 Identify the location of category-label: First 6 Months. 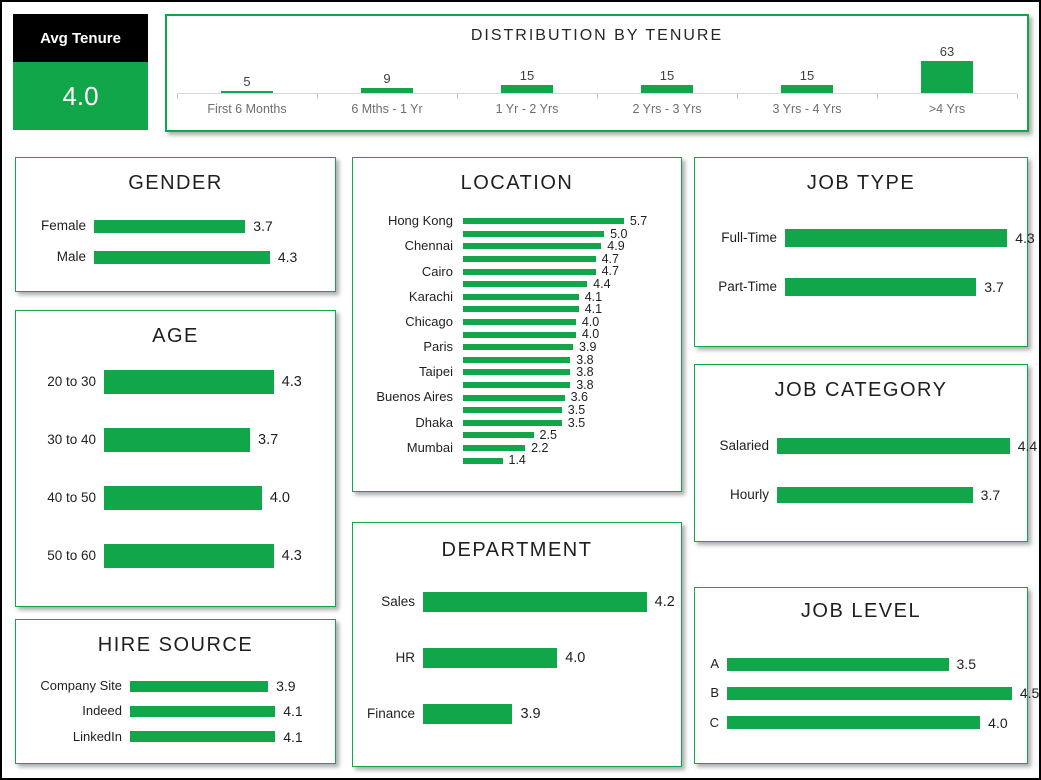
(247, 108).